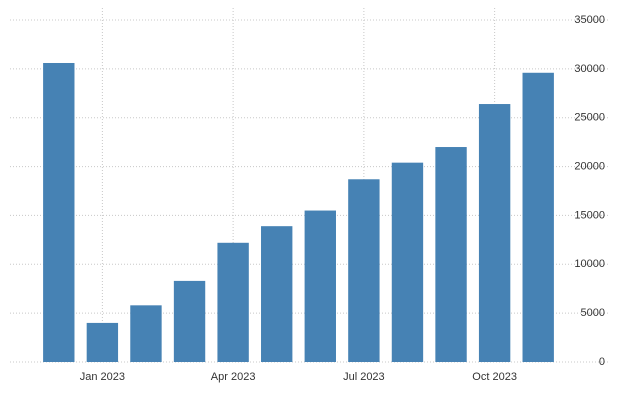 This screenshot has width=640, height=400. Describe the element at coordinates (593, 313) in the screenshot. I see `y-tick-label: 5000` at that location.